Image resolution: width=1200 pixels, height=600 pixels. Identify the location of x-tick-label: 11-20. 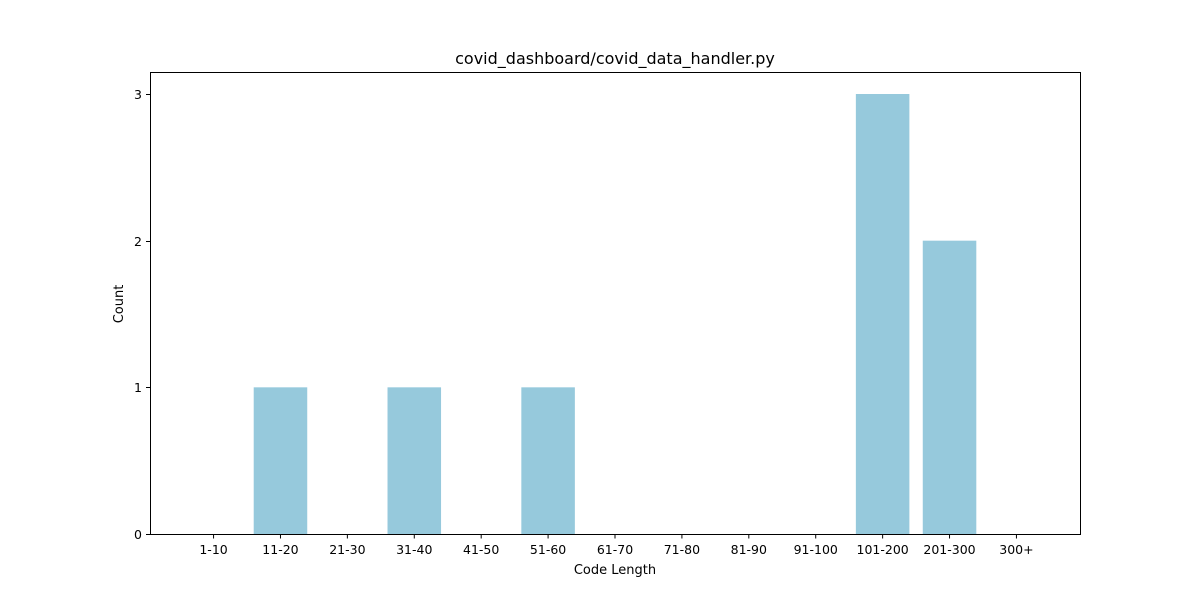
(280, 549).